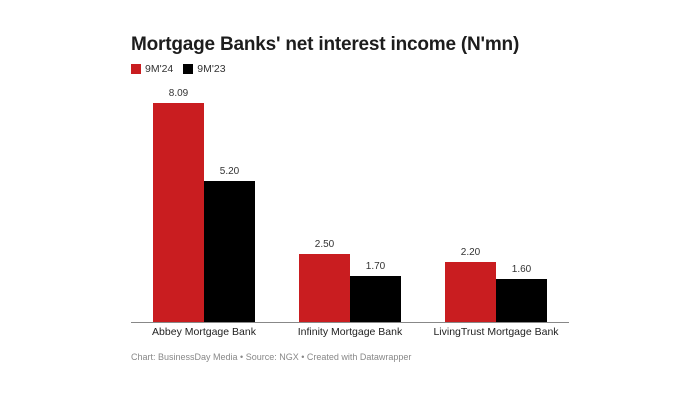 This screenshot has height=400, width=700. What do you see at coordinates (136, 69) in the screenshot?
I see `legend-swatch-9m24` at bounding box center [136, 69].